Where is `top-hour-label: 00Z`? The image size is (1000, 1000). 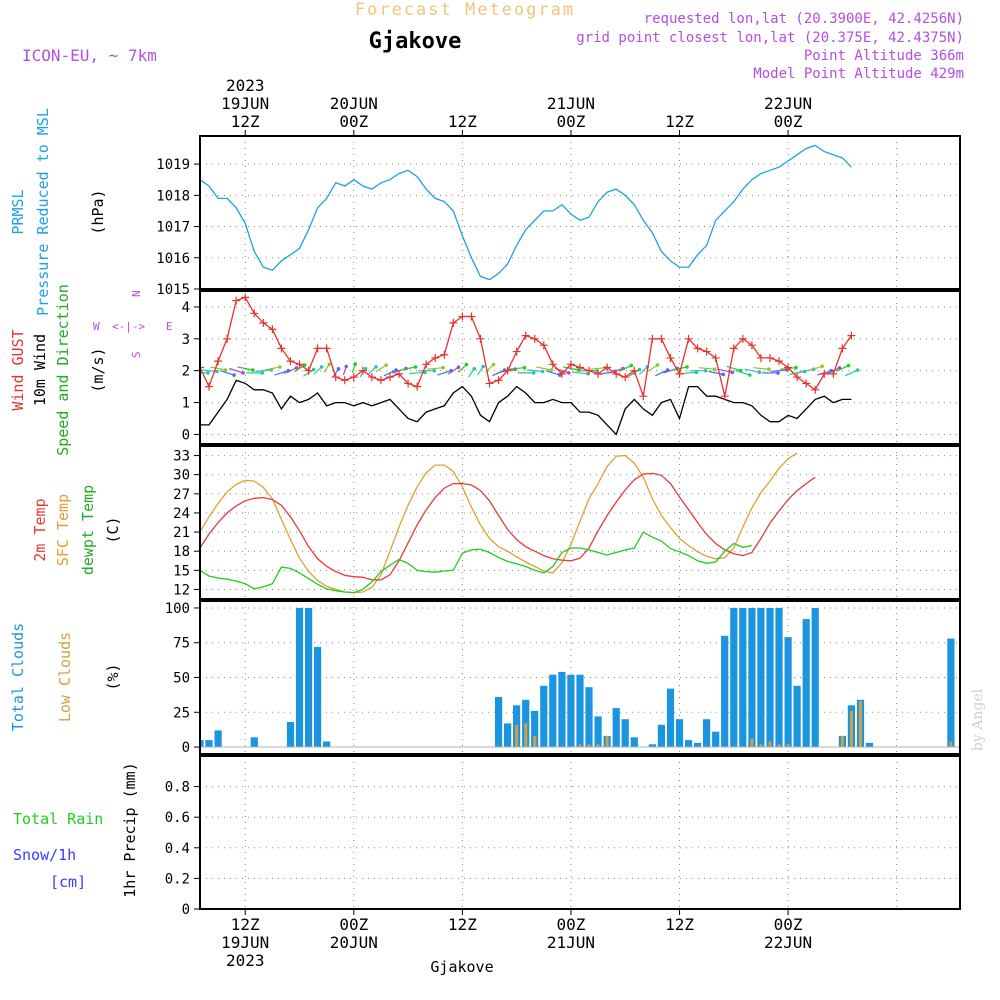
top-hour-label: 00Z is located at coordinates (788, 121).